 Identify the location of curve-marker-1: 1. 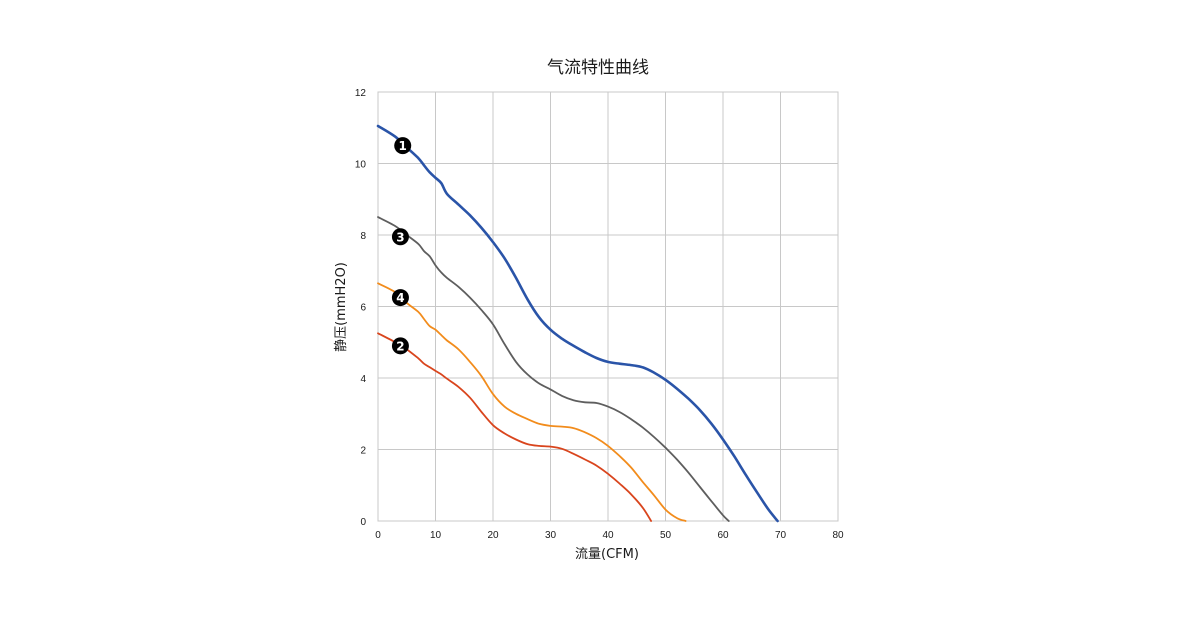
(403, 146).